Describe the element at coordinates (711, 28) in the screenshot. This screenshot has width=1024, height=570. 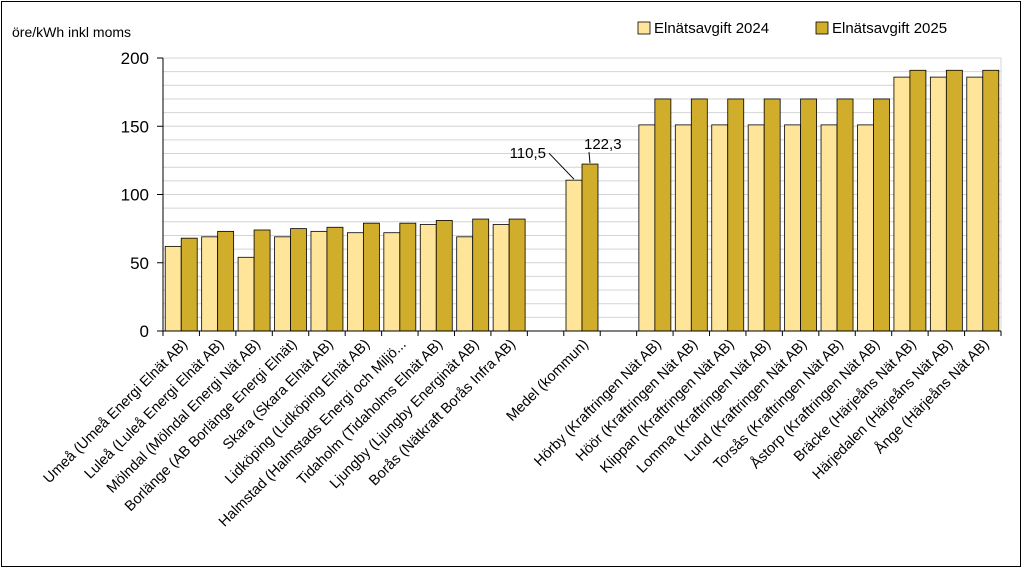
I see `legend-label: Elnätsavgift 2024` at that location.